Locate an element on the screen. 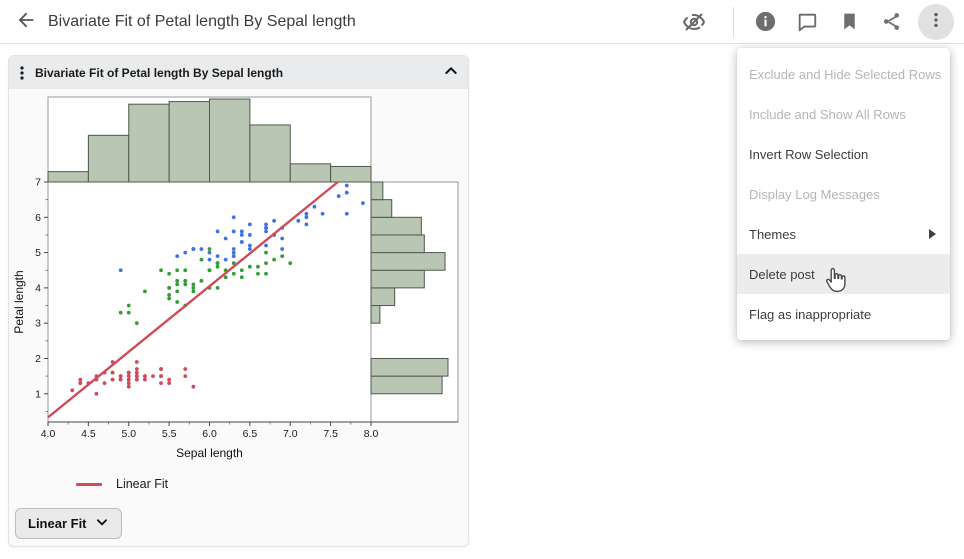 Image resolution: width=964 pixels, height=559 pixels. svg-text: 8.0 is located at coordinates (371, 434).